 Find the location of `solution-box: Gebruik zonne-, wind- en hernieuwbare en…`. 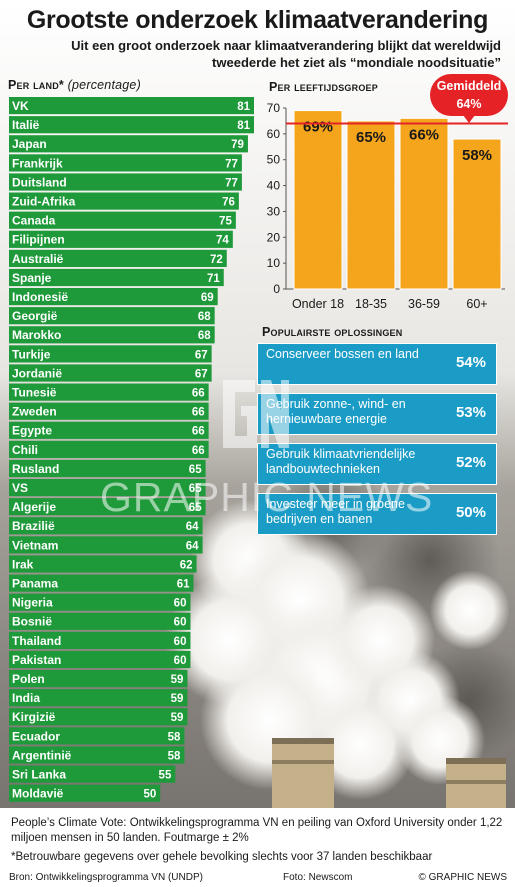

solution-box: Gebruik zonne-, wind- en hernieuwbare en… is located at coordinates (377, 414).